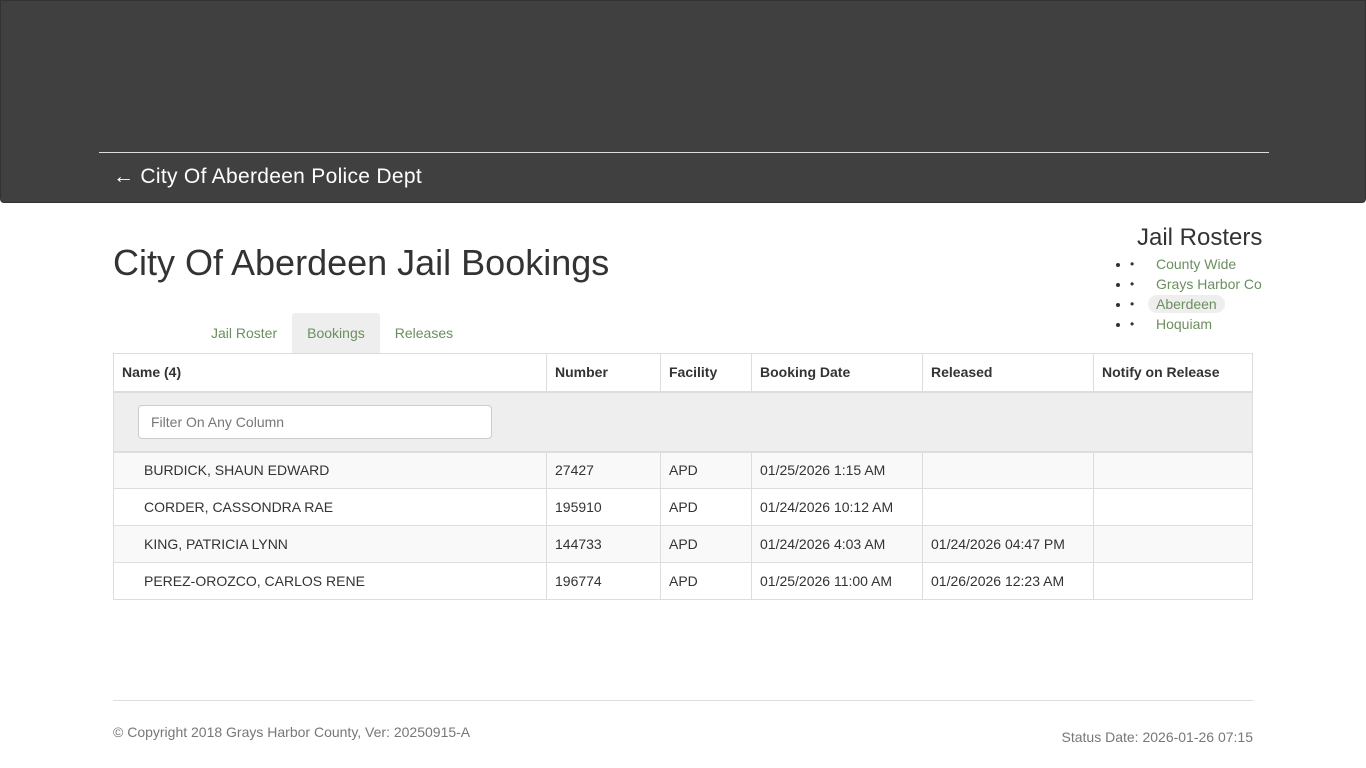 This screenshot has width=1366, height=768. I want to click on cell-released: 01/26/2026 12:23 AM, so click(1008, 581).